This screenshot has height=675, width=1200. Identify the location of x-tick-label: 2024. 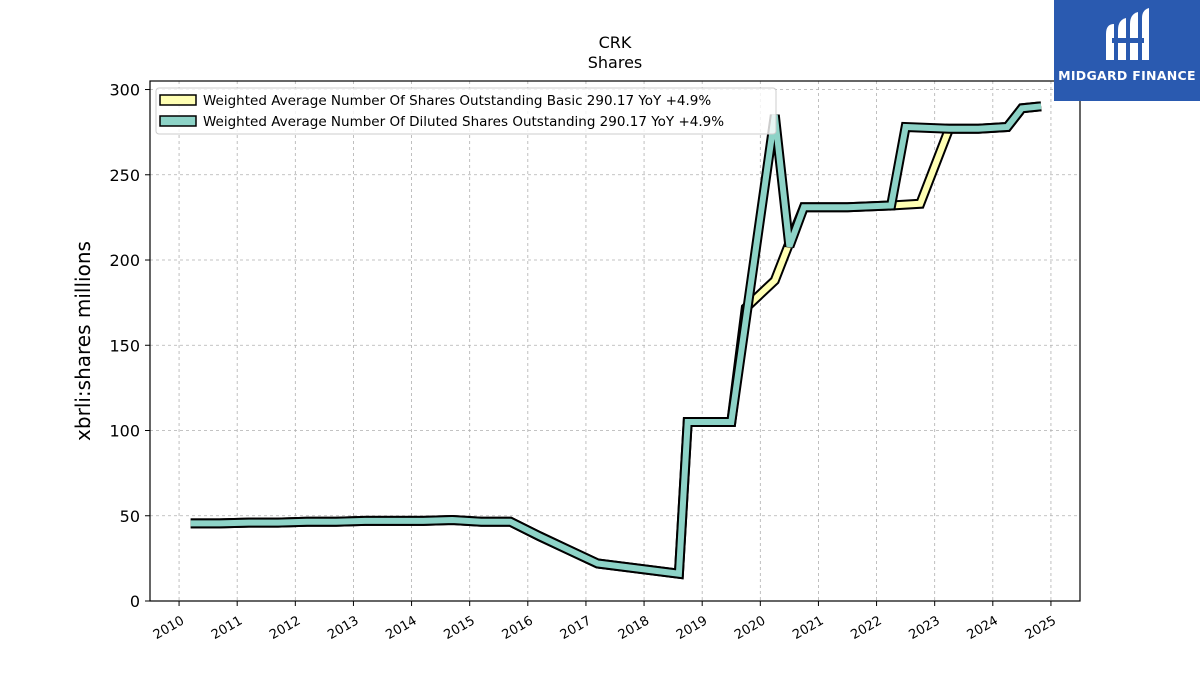
(983, 628).